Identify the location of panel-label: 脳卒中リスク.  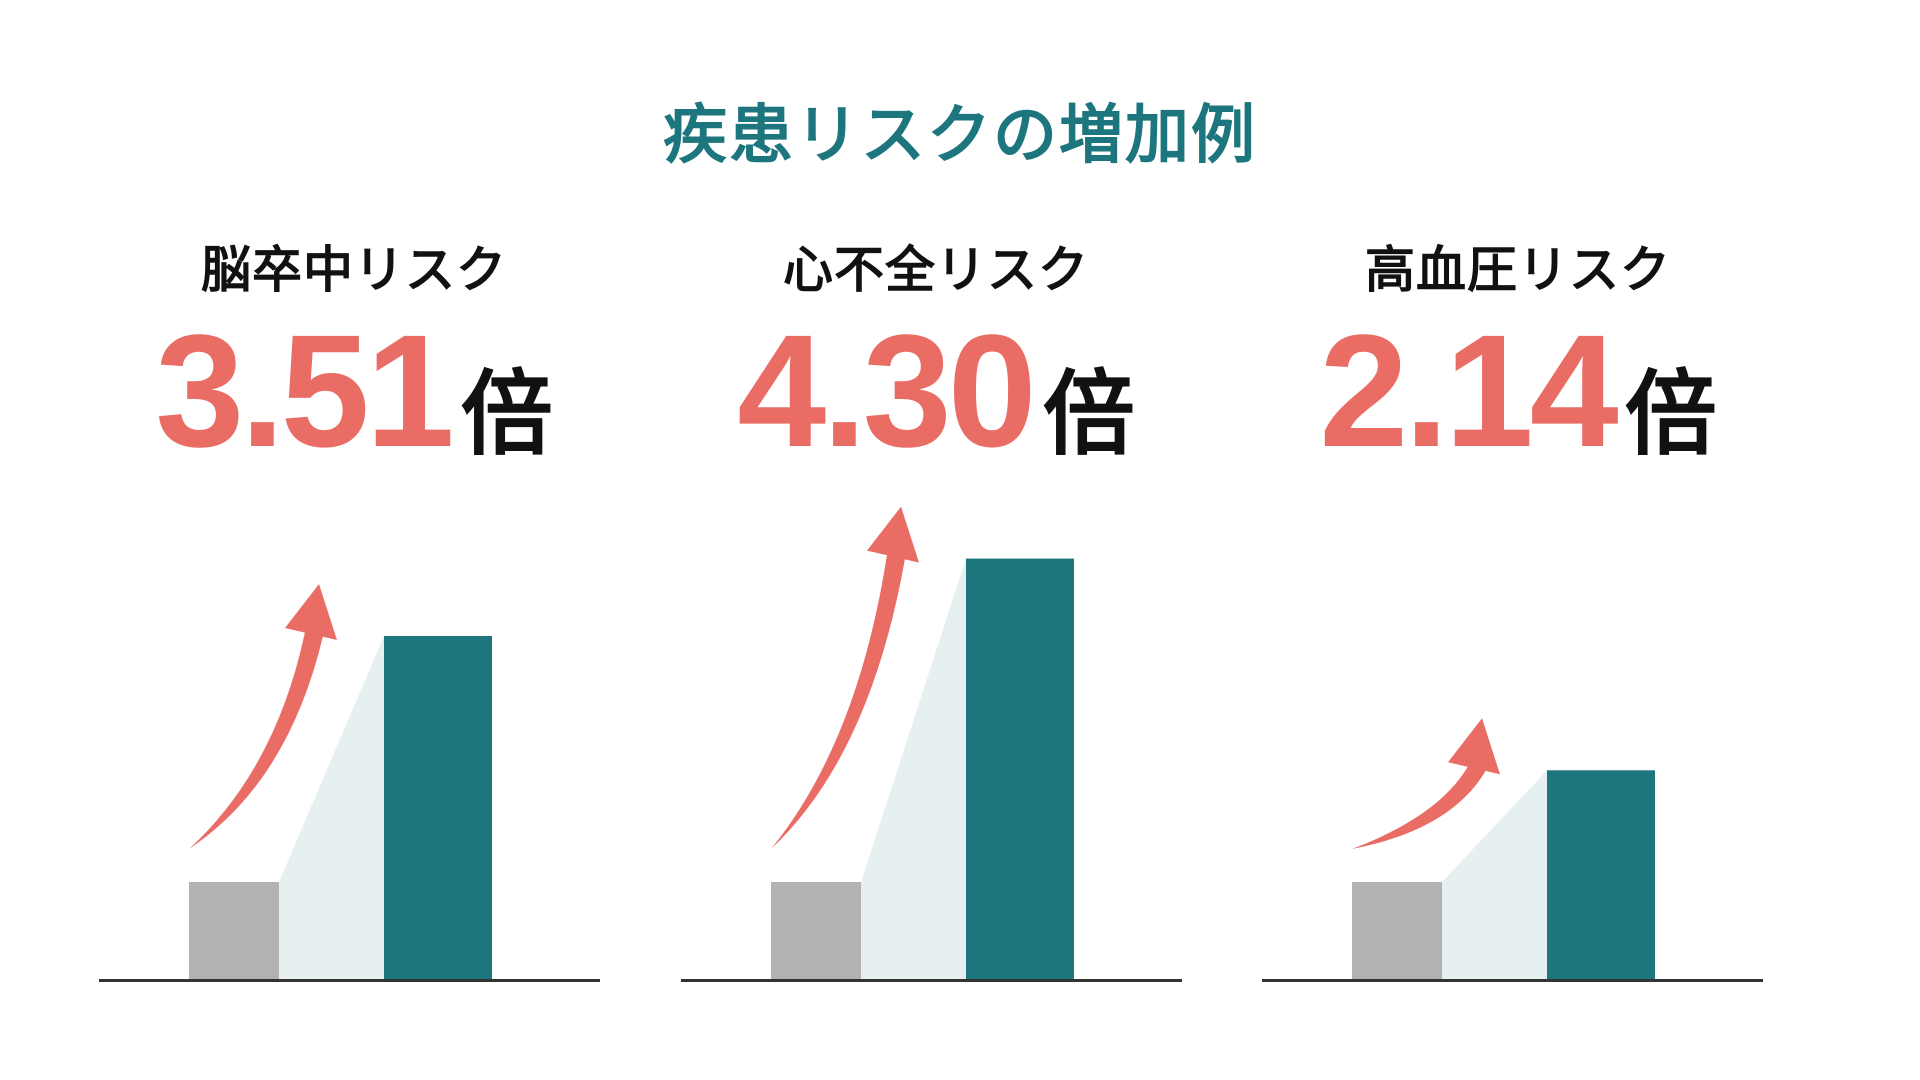
(354, 270).